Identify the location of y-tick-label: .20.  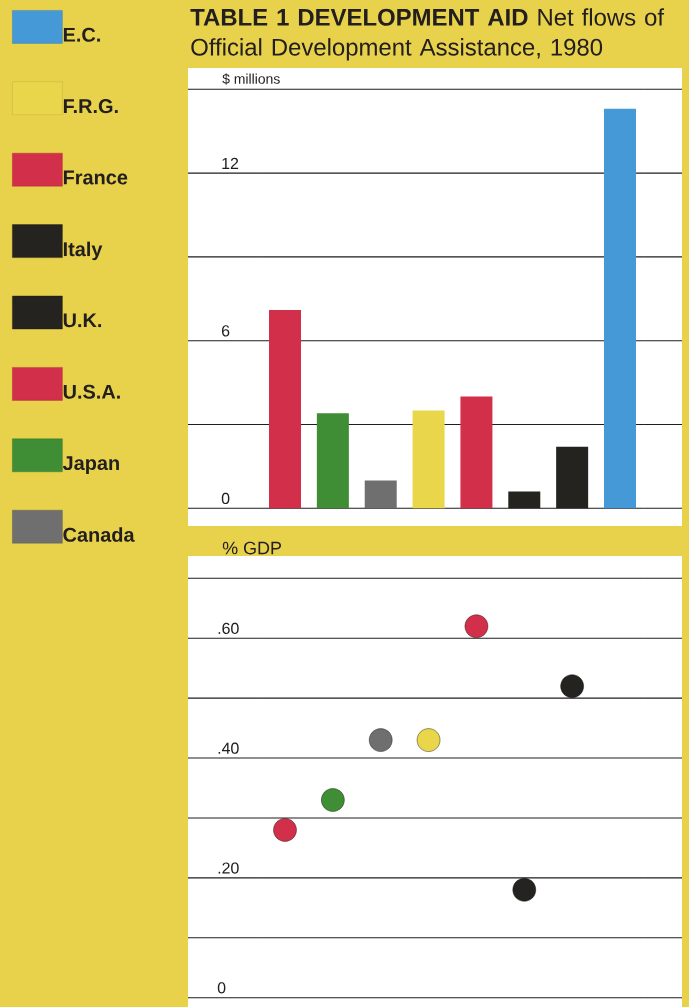
(228, 868).